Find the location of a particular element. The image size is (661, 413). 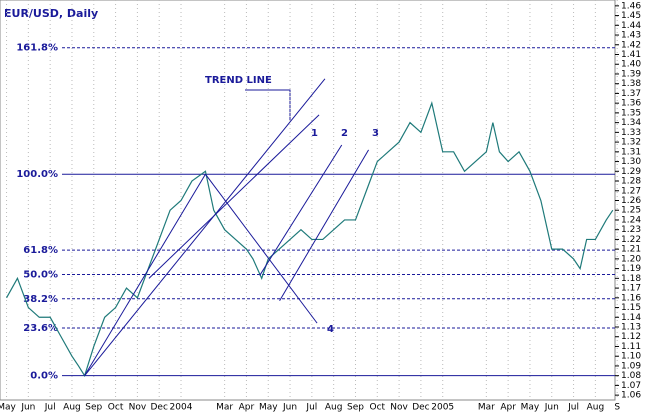

y-tick-label: 1.37 is located at coordinates (631, 94).